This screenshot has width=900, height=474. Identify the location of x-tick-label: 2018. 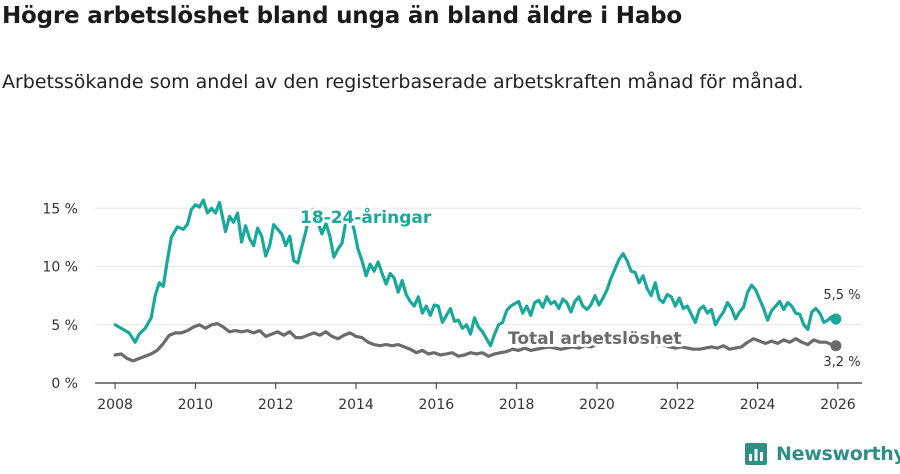
(517, 405).